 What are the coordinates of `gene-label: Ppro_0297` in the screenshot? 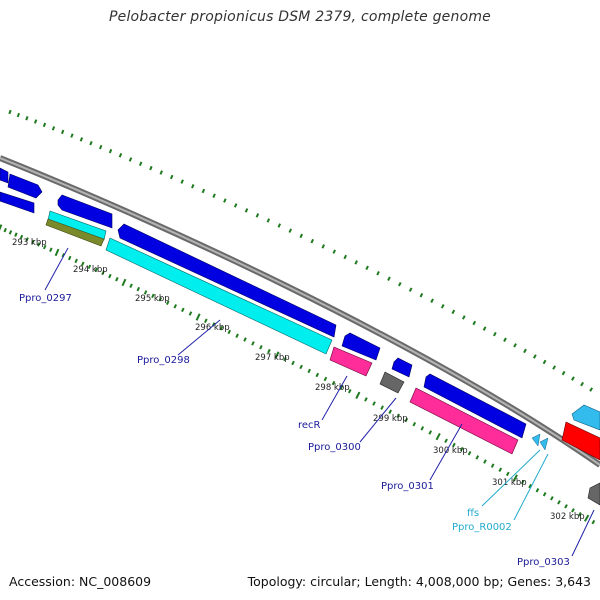 It's located at (45, 298).